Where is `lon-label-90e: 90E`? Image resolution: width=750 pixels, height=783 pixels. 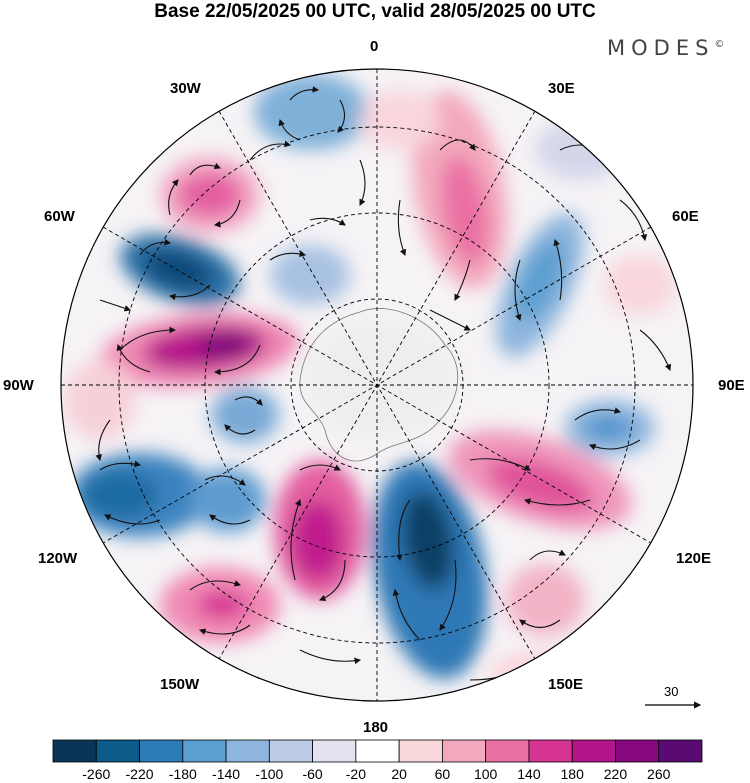
lon-label-90e: 90E is located at coordinates (731, 385).